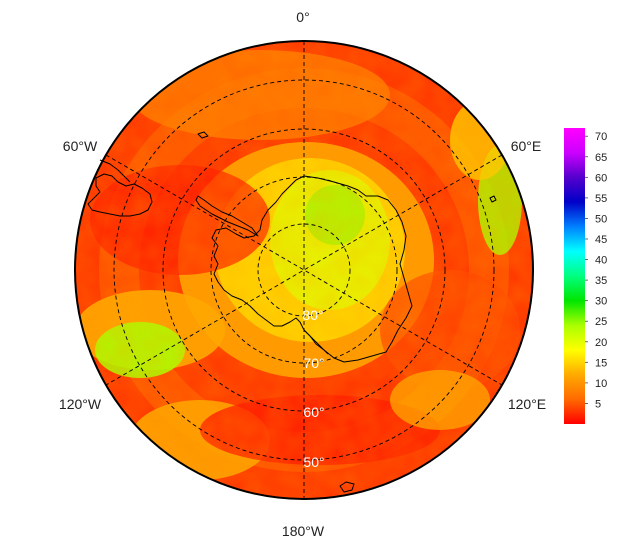 This screenshot has width=625, height=552. What do you see at coordinates (316, 342) in the screenshot?
I see `ross-ice-shelf` at bounding box center [316, 342].